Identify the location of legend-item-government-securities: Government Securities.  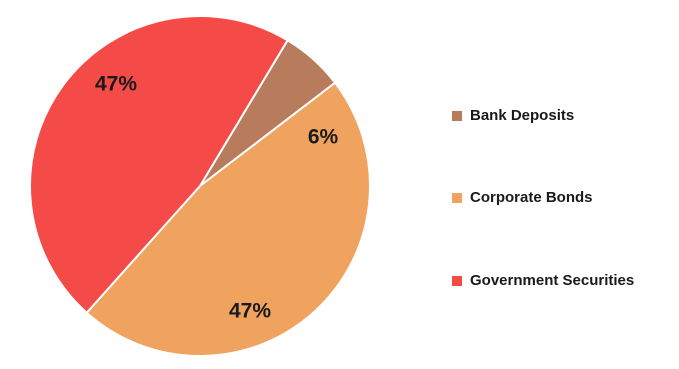
(543, 280).